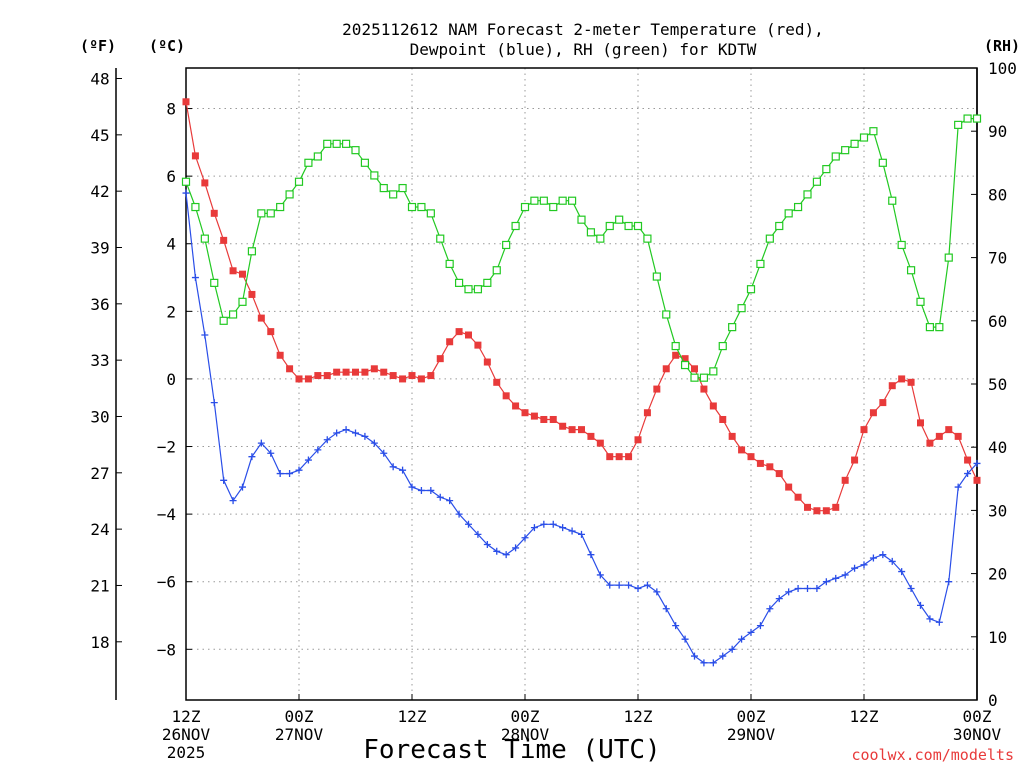  What do you see at coordinates (99, 191) in the screenshot?
I see `fahrenheit-tick-label: 42` at bounding box center [99, 191].